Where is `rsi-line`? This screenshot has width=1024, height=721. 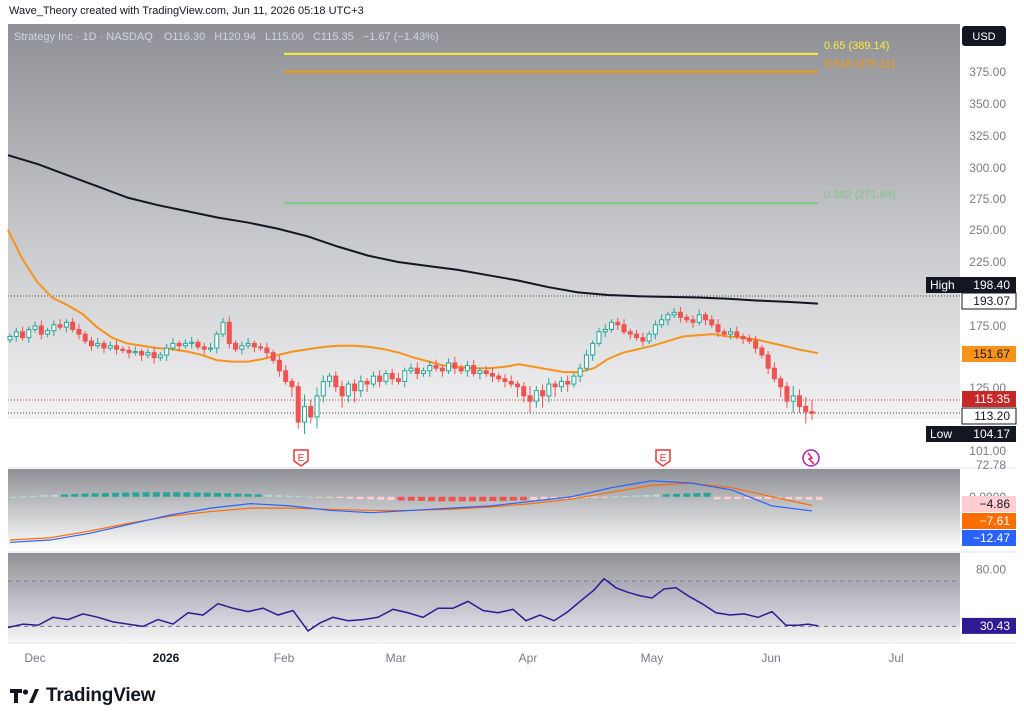
rsi-line is located at coordinates (413, 604).